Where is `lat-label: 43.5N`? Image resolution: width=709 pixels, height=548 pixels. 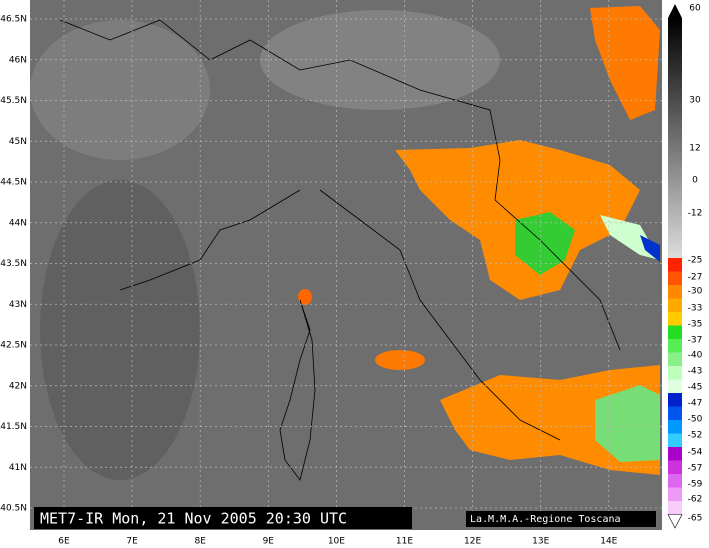
lat-label: 43.5N is located at coordinates (13, 264).